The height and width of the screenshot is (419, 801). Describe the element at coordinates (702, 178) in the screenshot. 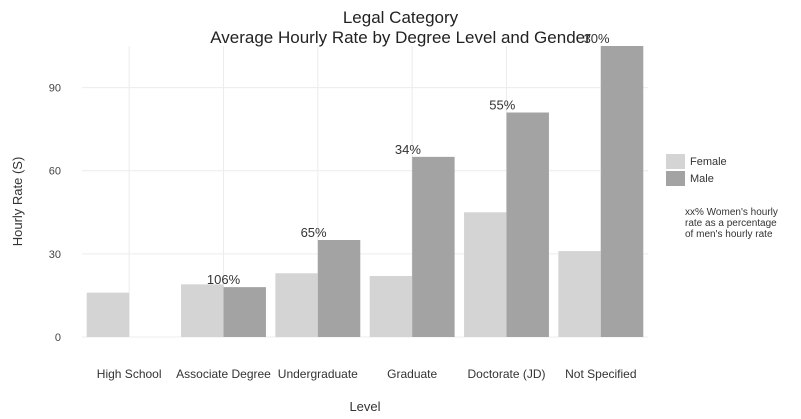

I see `legend-label-male: Male` at that location.